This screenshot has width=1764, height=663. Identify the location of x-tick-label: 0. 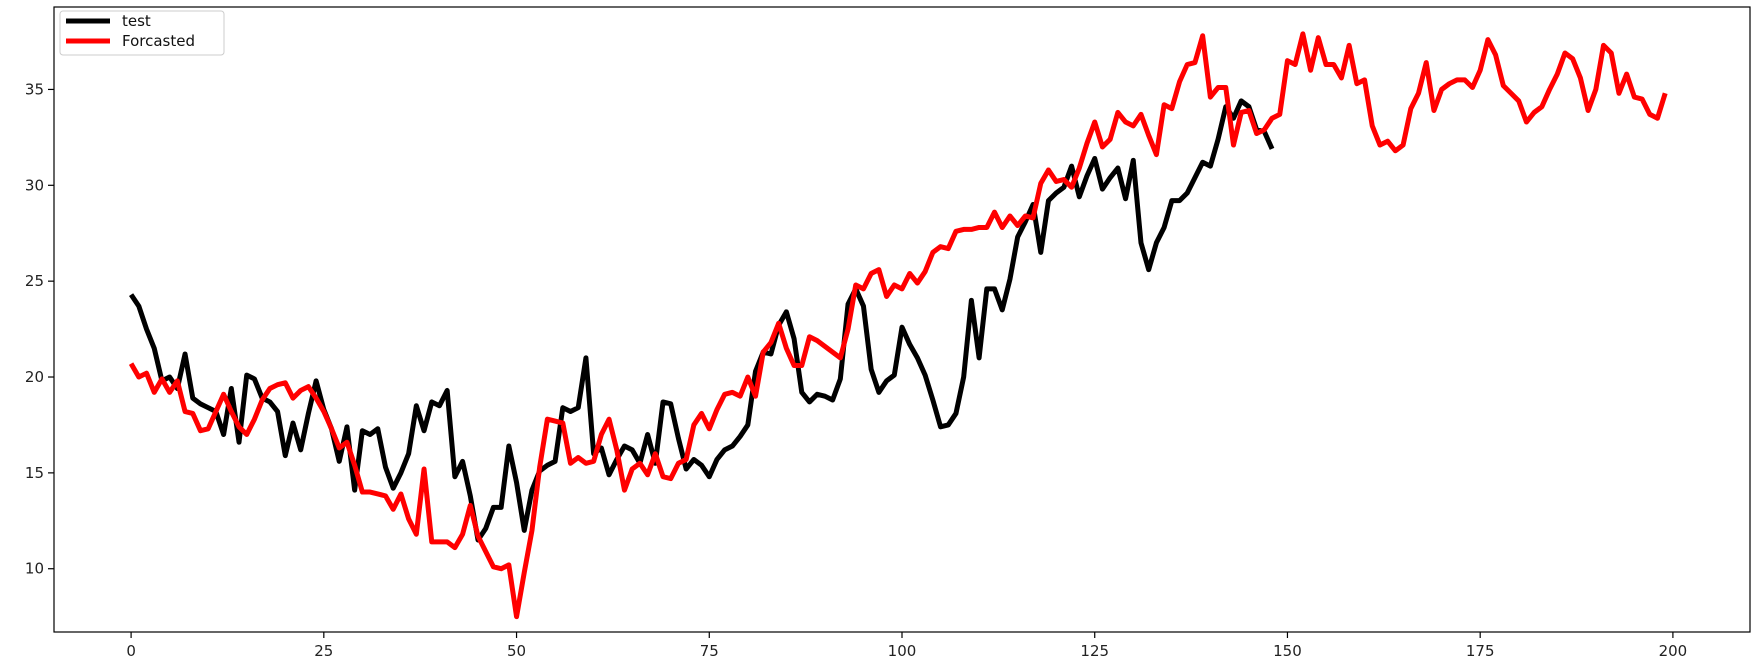
(131, 651).